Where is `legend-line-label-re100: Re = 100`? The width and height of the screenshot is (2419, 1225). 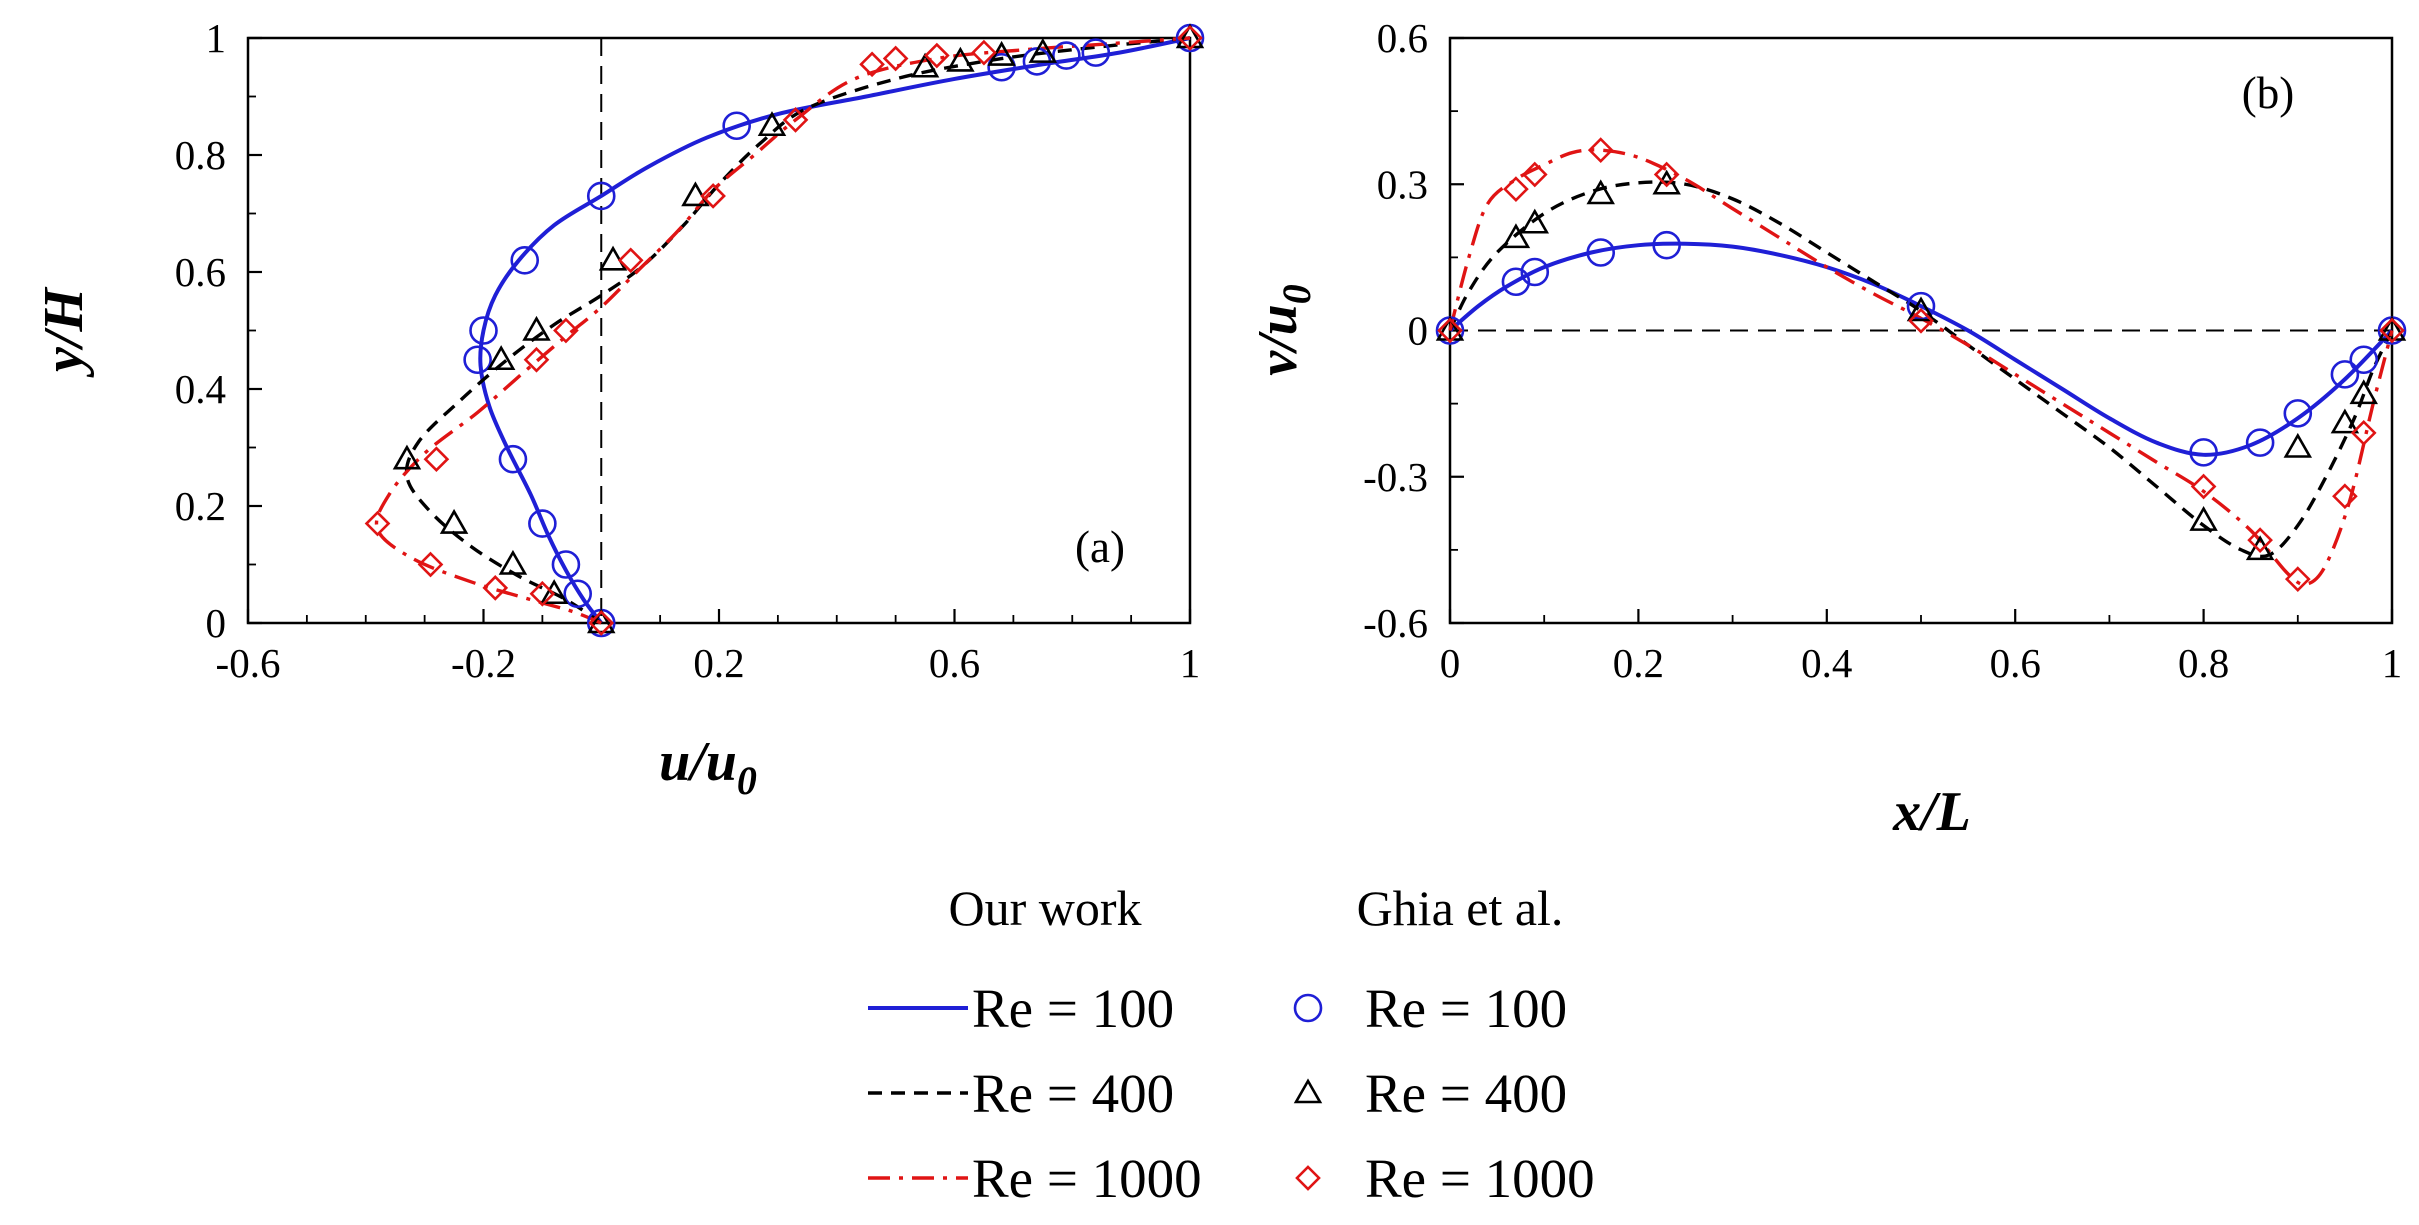 legend-line-label-re100: Re = 100 is located at coordinates (1073, 1008).